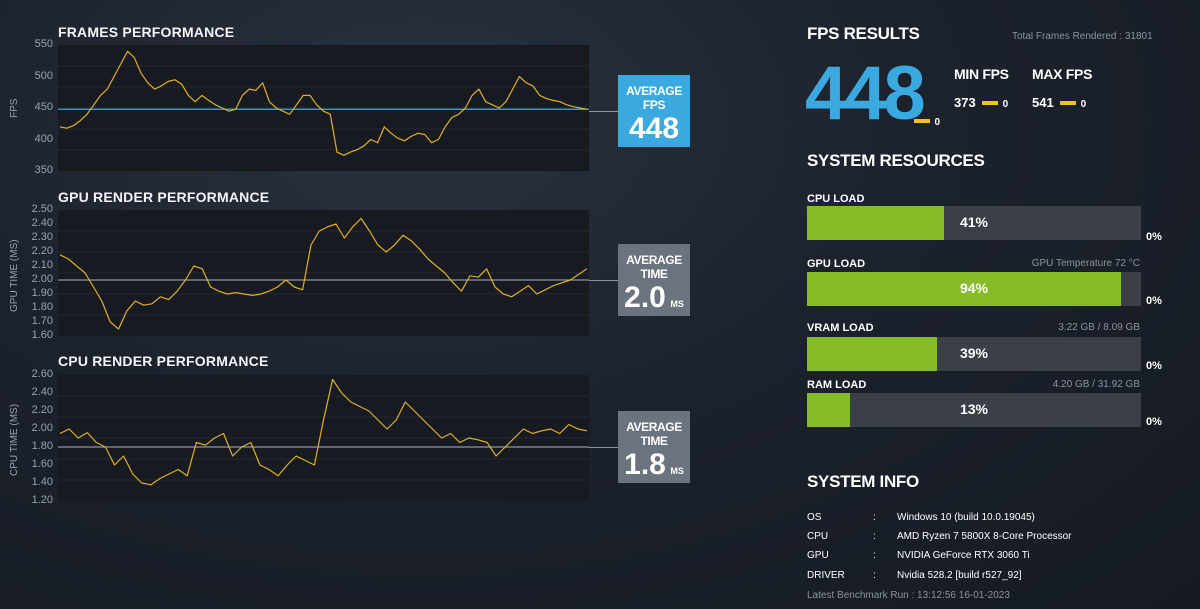 The image size is (1200, 609). I want to click on ram-load-detail: 4.20 GB / 31.92 GB, so click(1096, 384).